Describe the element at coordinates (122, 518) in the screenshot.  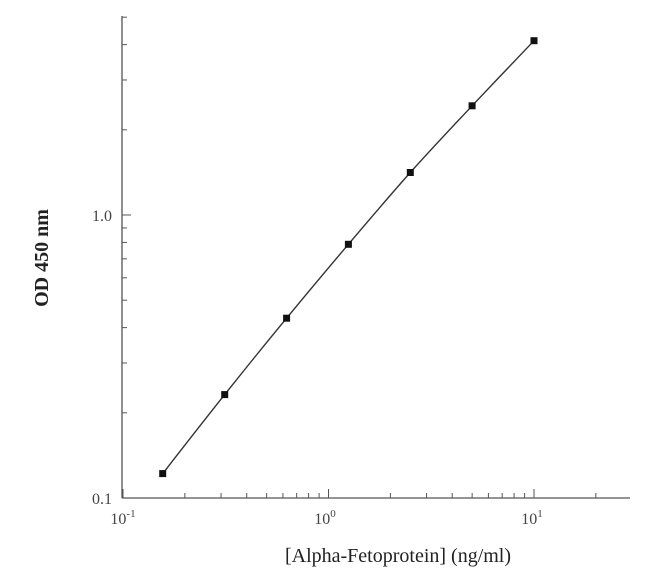
I see `x-tick-label-0: 10⁻¹` at that location.